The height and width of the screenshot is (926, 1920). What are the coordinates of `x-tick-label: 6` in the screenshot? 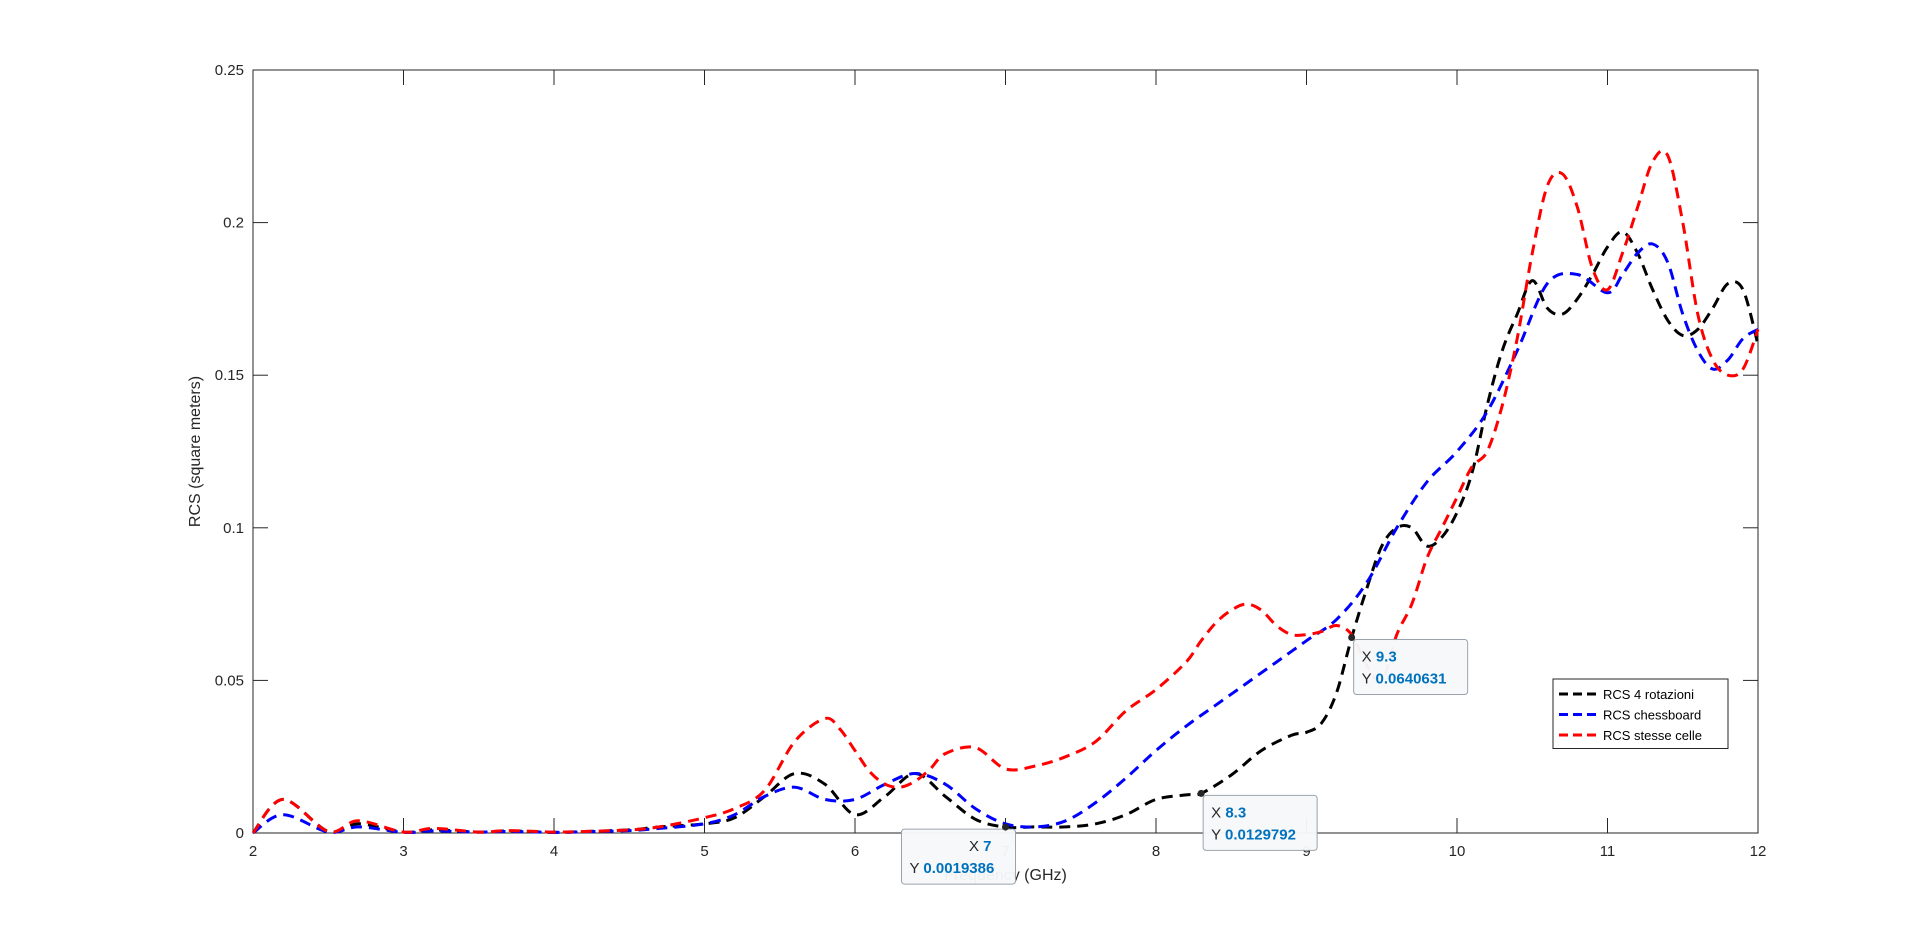 It's located at (855, 851).